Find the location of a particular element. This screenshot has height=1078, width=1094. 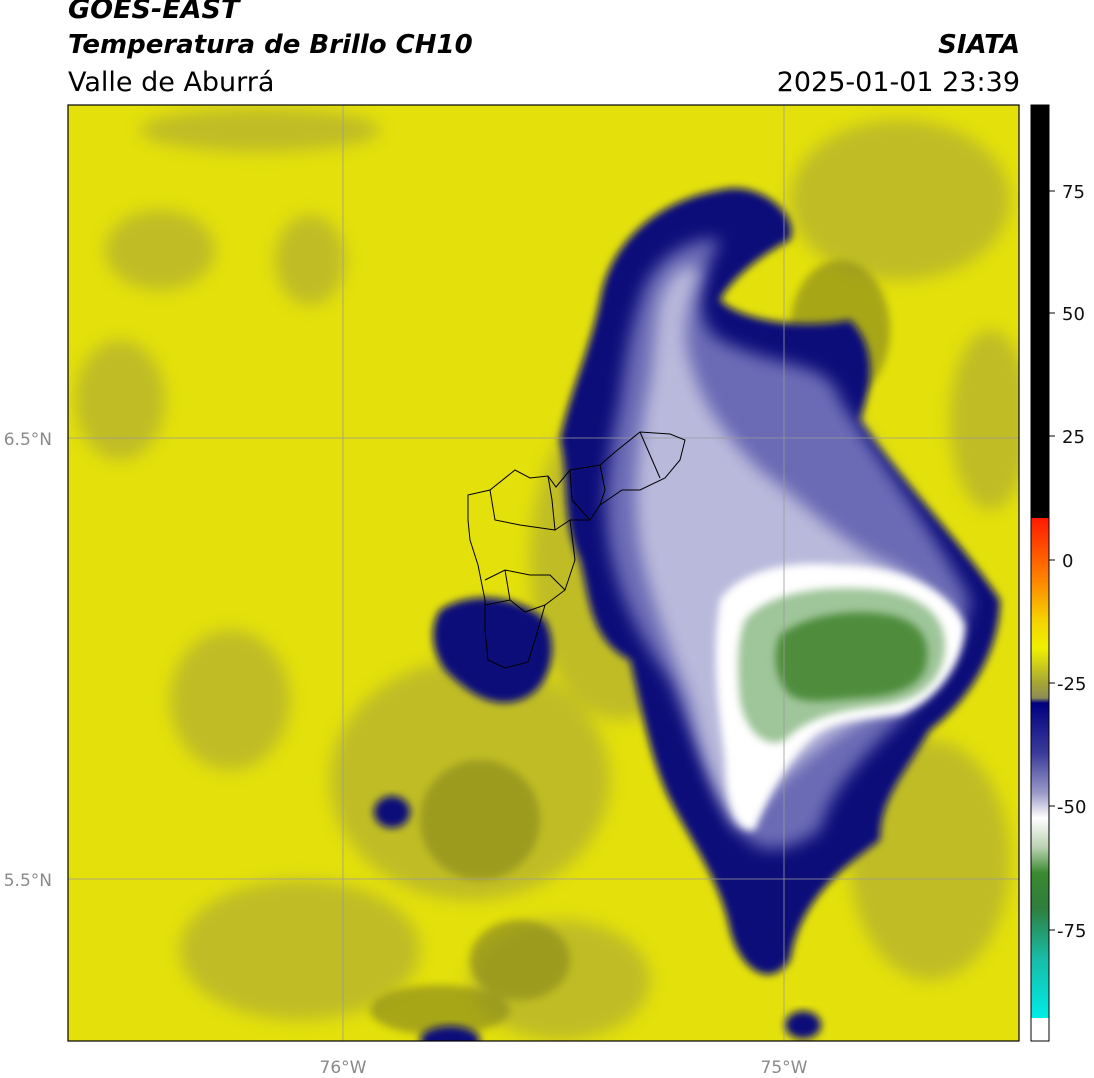

colorbar-tick-label: -25 is located at coordinates (1071, 684).